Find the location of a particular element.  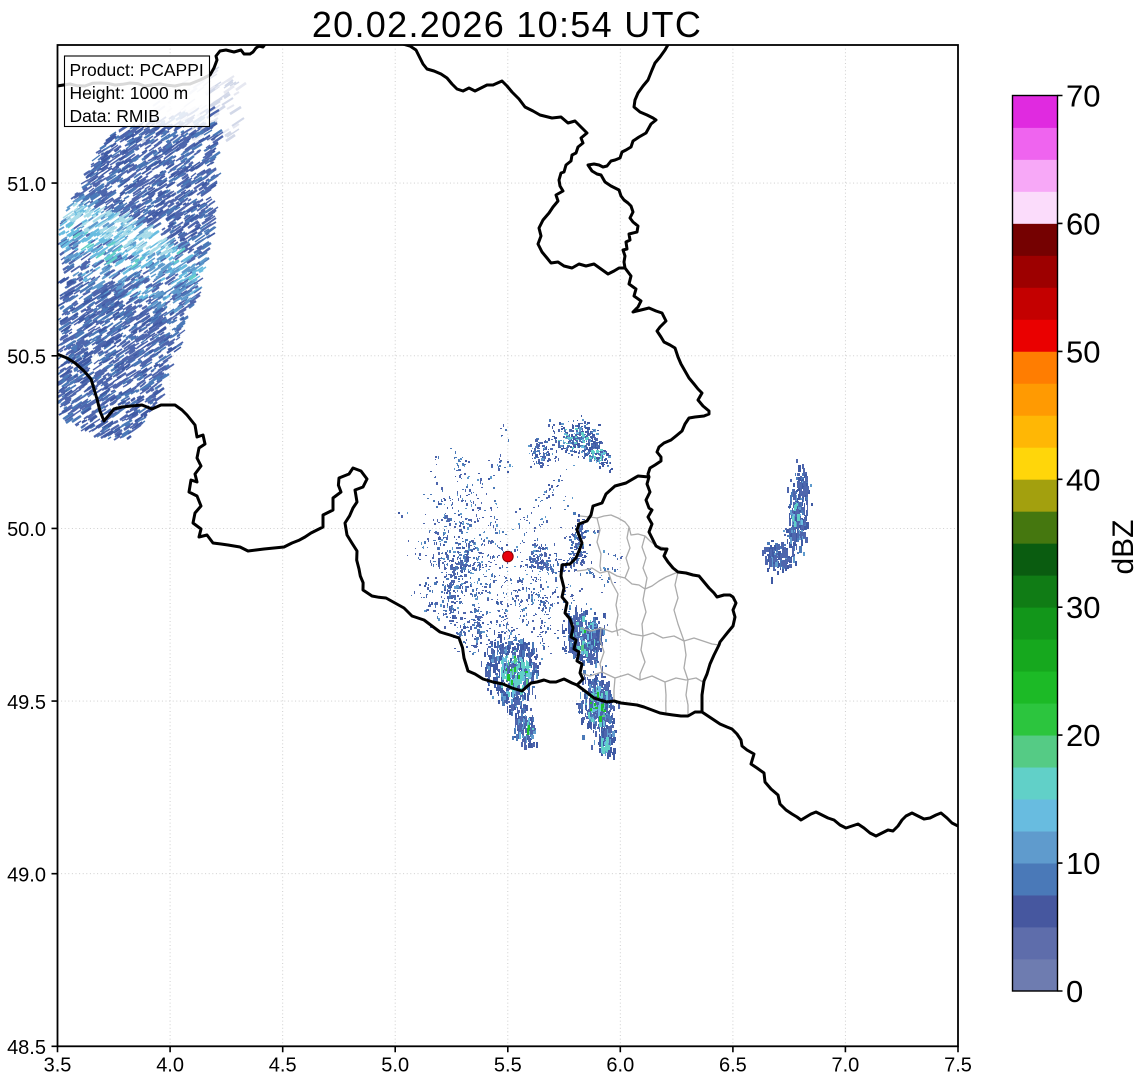

svg-text: 7.5 is located at coordinates (958, 1066).